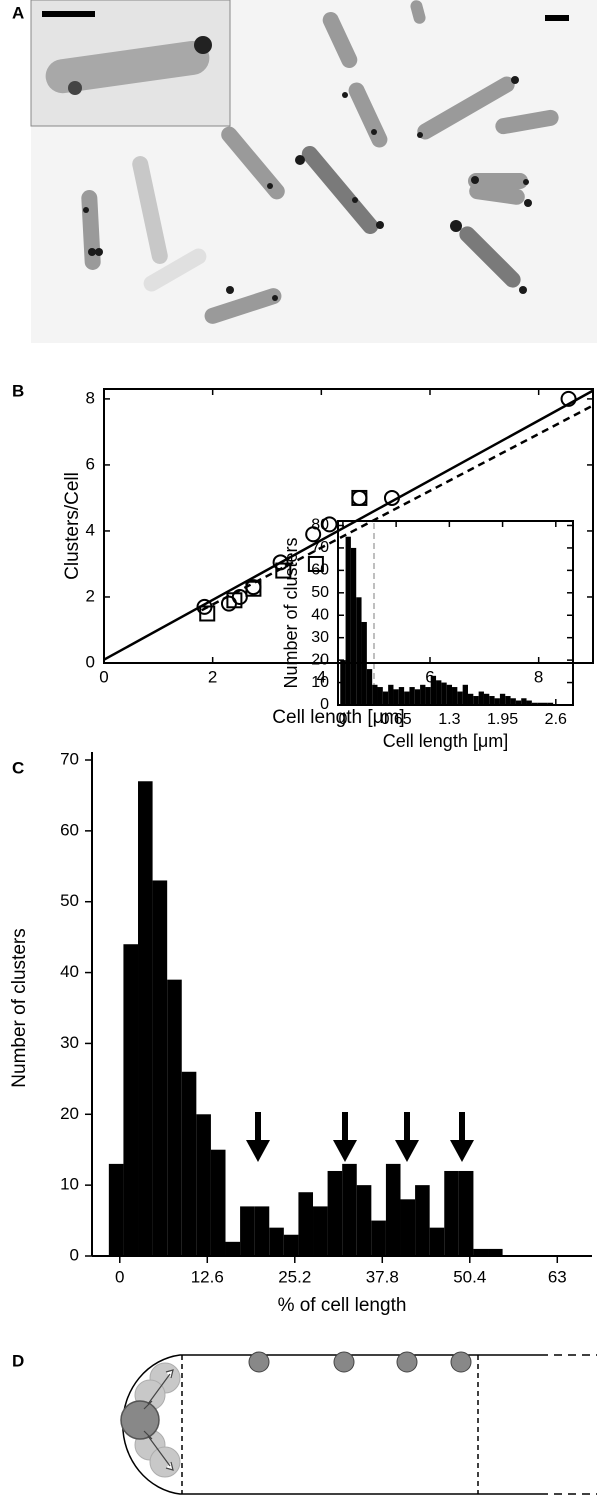  What do you see at coordinates (203, 45) in the screenshot?
I see `inset-dot` at bounding box center [203, 45].